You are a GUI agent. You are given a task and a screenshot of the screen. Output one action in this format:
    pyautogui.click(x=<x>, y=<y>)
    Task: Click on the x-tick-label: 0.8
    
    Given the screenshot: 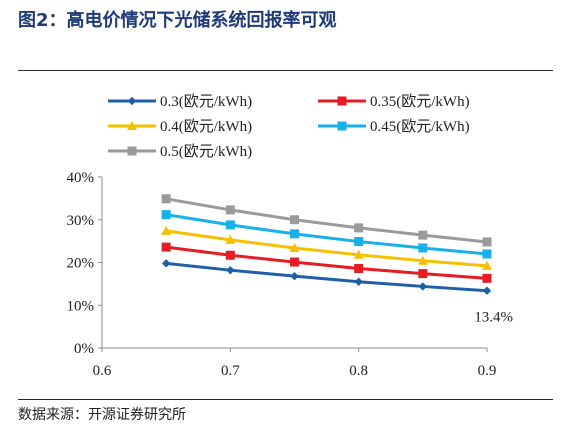 What is the action you would take?
    pyautogui.click(x=358, y=371)
    